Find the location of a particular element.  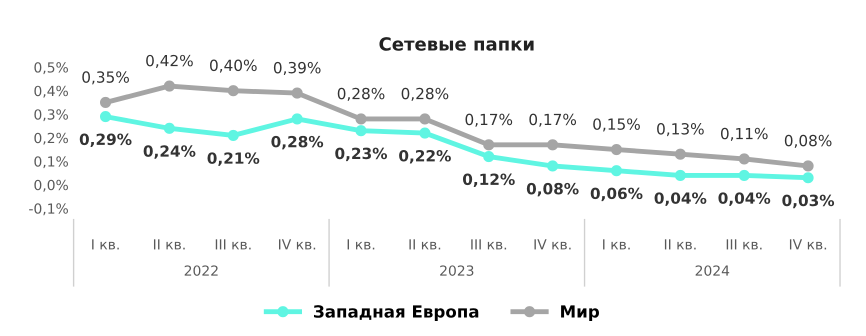

y-tick-label: 0,0% is located at coordinates (51, 186).